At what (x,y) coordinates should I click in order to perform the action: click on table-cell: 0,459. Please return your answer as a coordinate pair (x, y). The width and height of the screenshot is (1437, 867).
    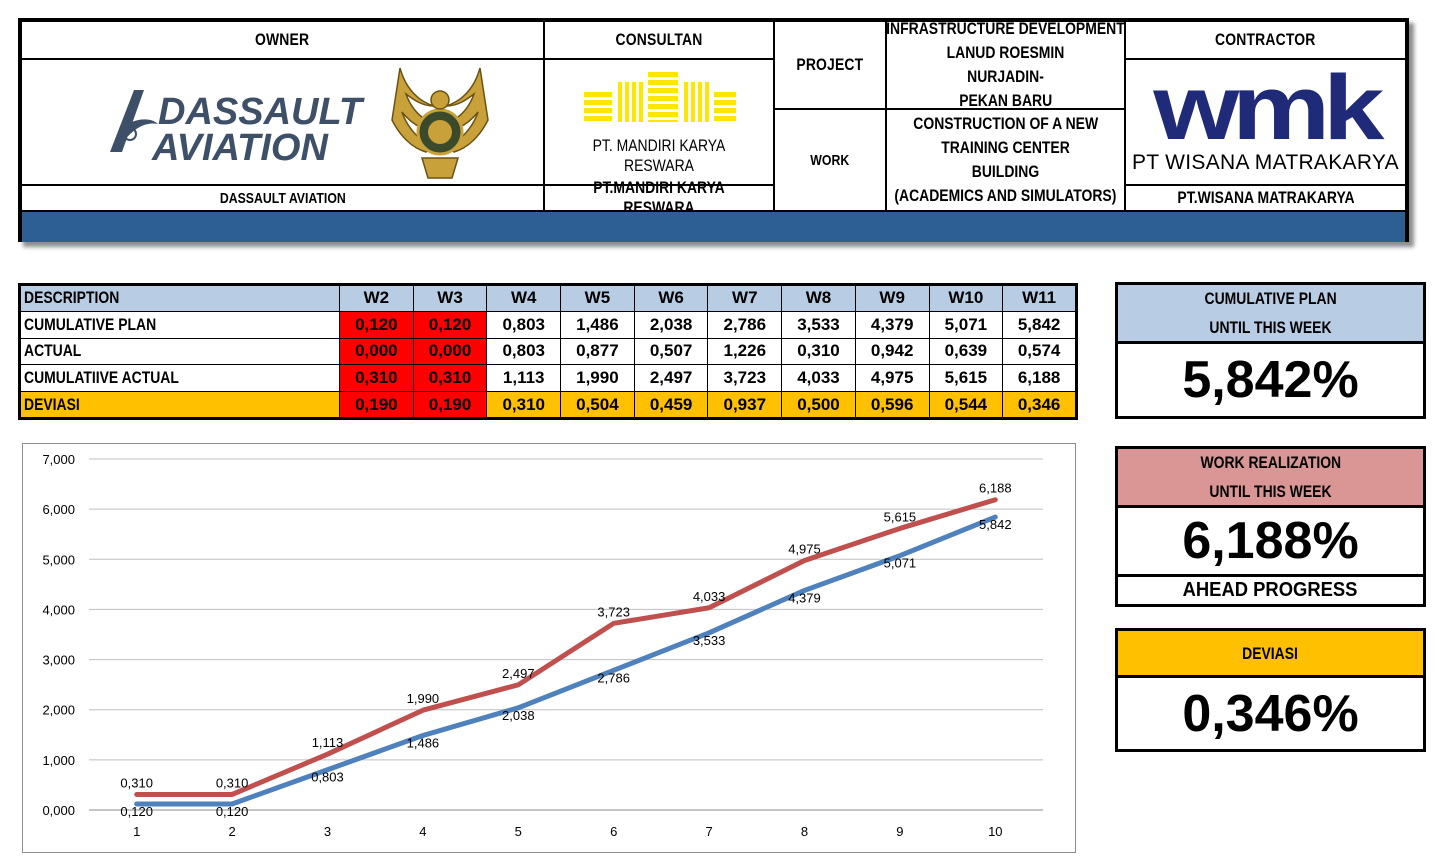
    Looking at the image, I should click on (671, 405).